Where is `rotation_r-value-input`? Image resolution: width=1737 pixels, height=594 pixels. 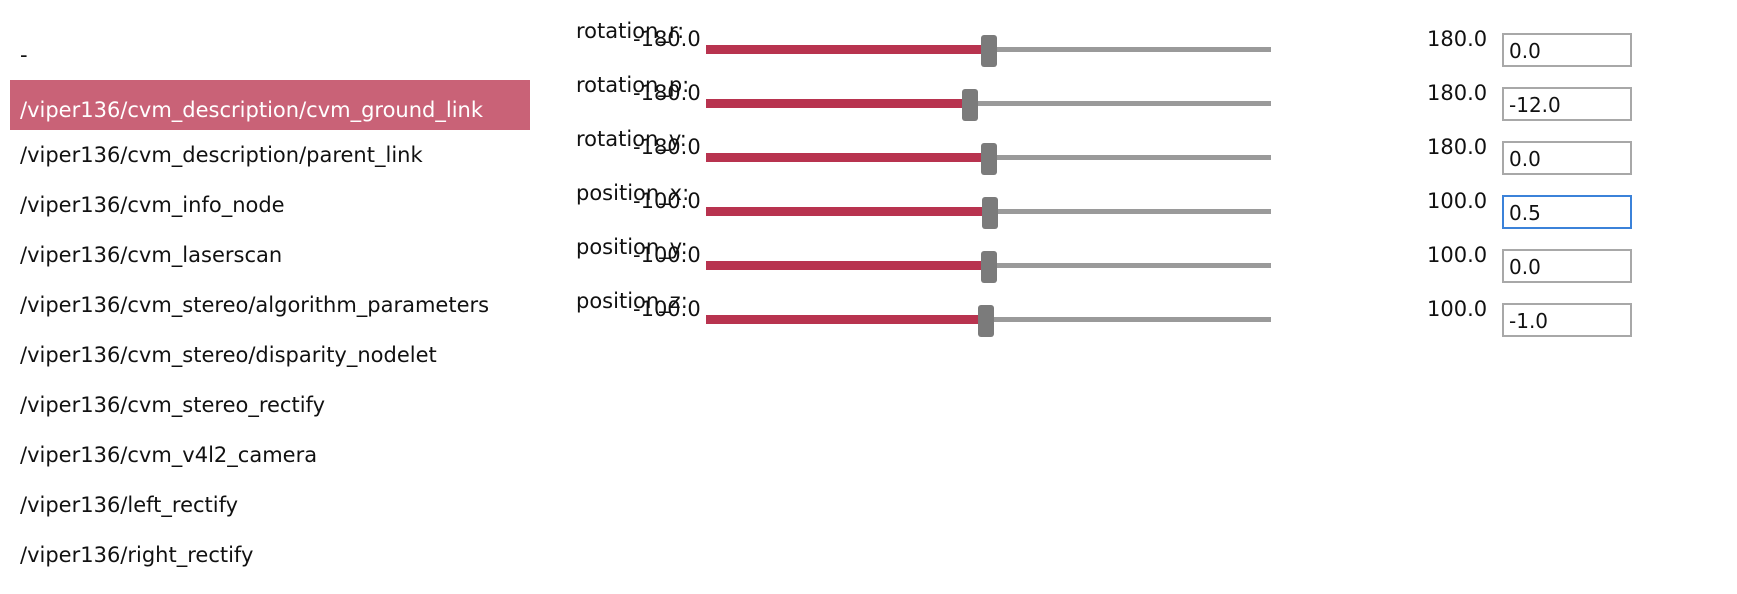 rotation_r-value-input is located at coordinates (1567, 50).